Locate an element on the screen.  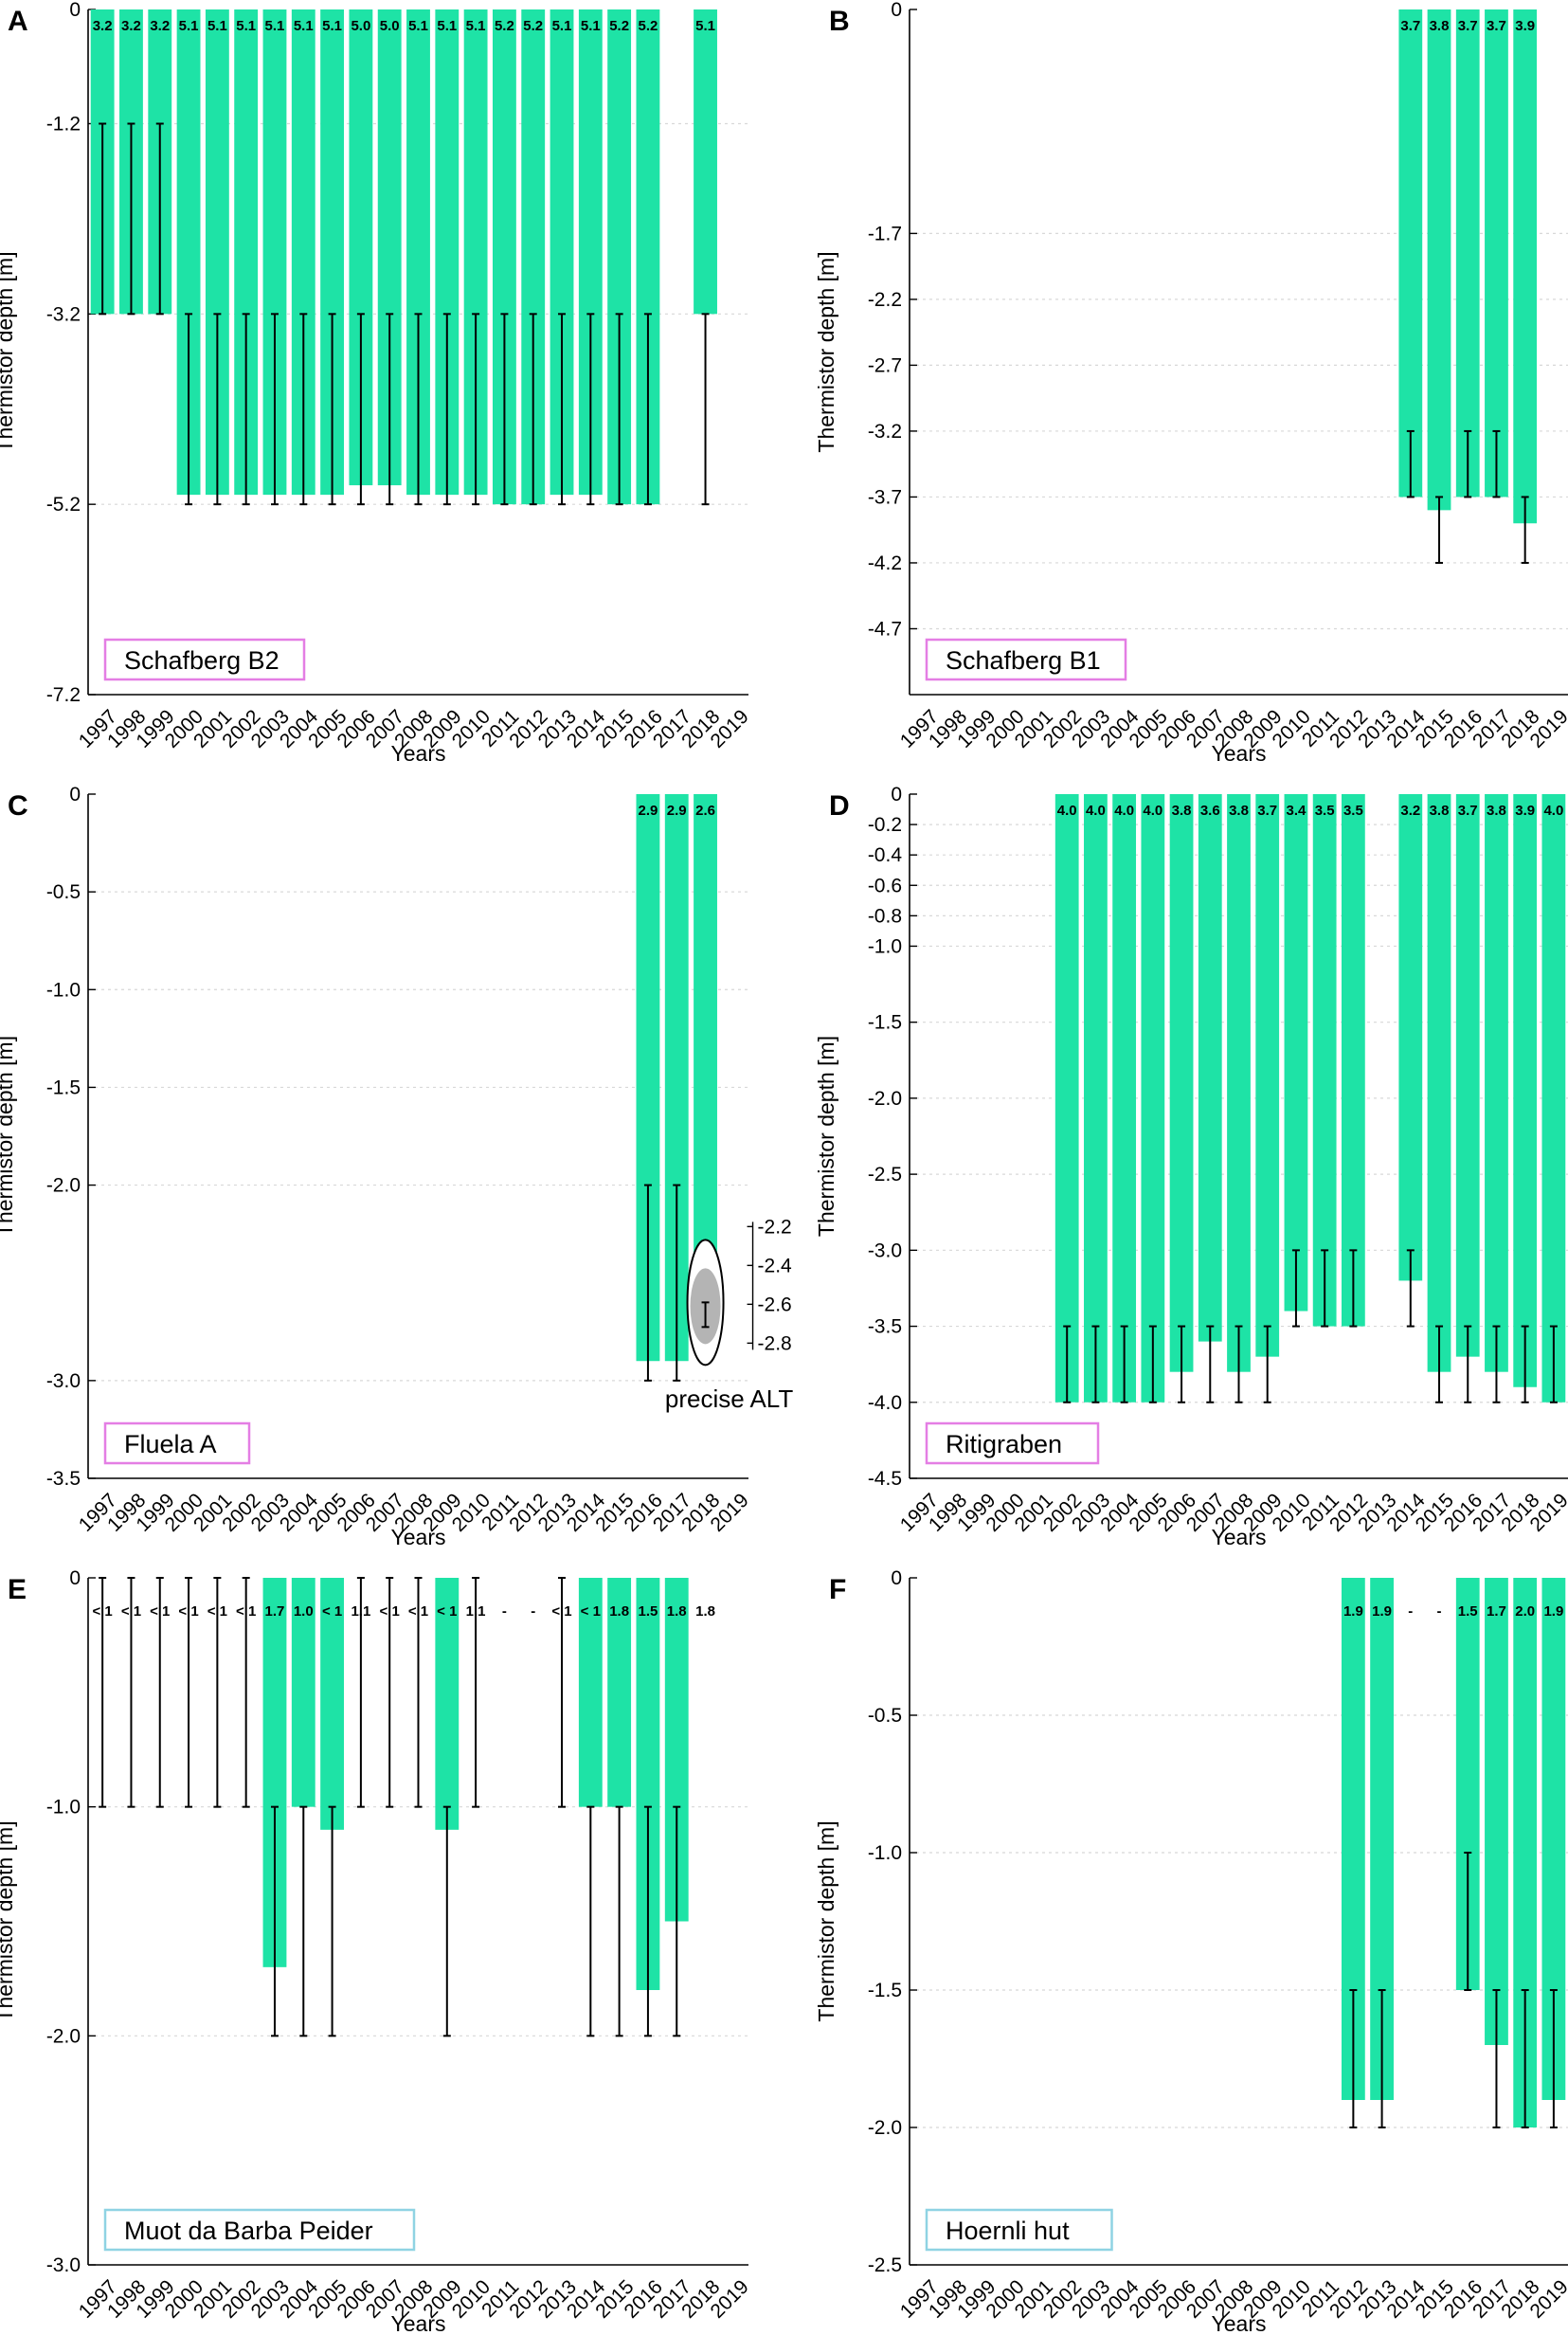
y-tick-label: -1.5 is located at coordinates (885, 1991).